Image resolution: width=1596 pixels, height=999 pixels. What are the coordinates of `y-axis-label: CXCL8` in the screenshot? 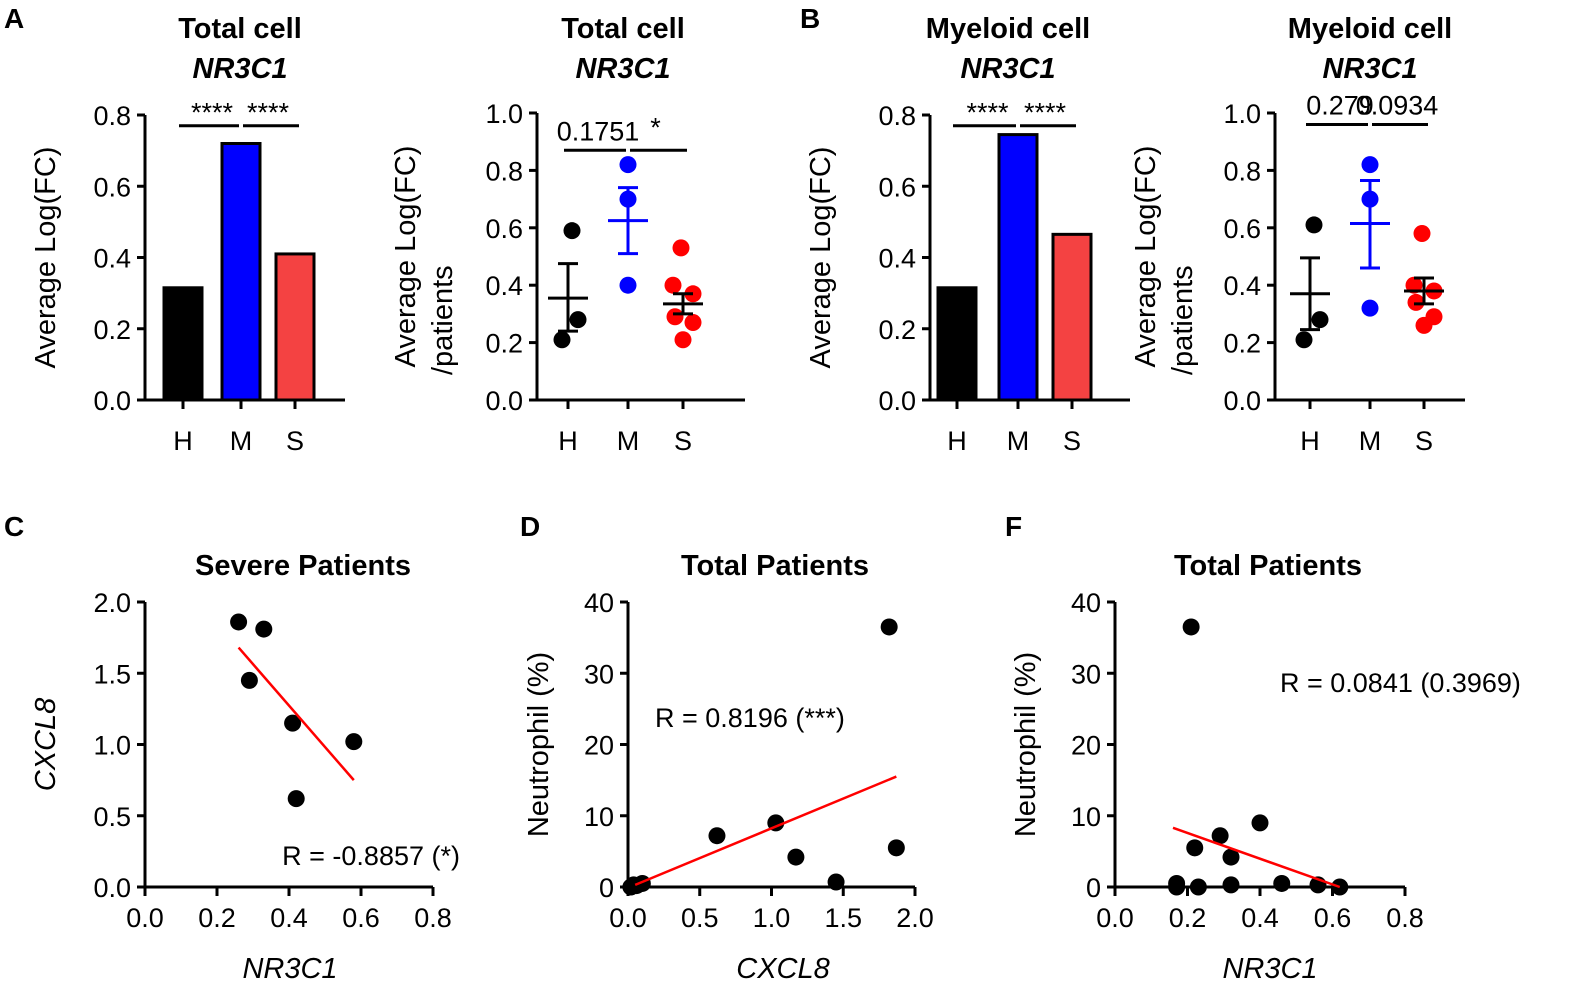 It's located at (46, 745).